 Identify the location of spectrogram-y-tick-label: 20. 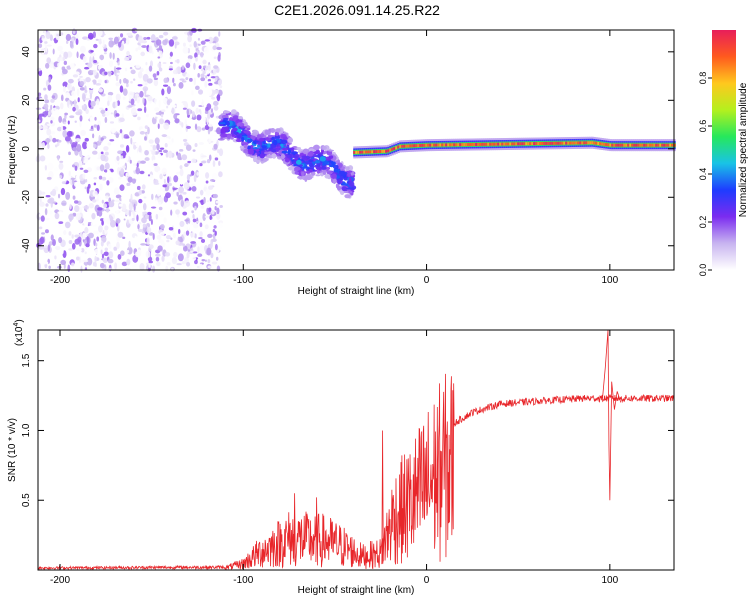
(26, 100).